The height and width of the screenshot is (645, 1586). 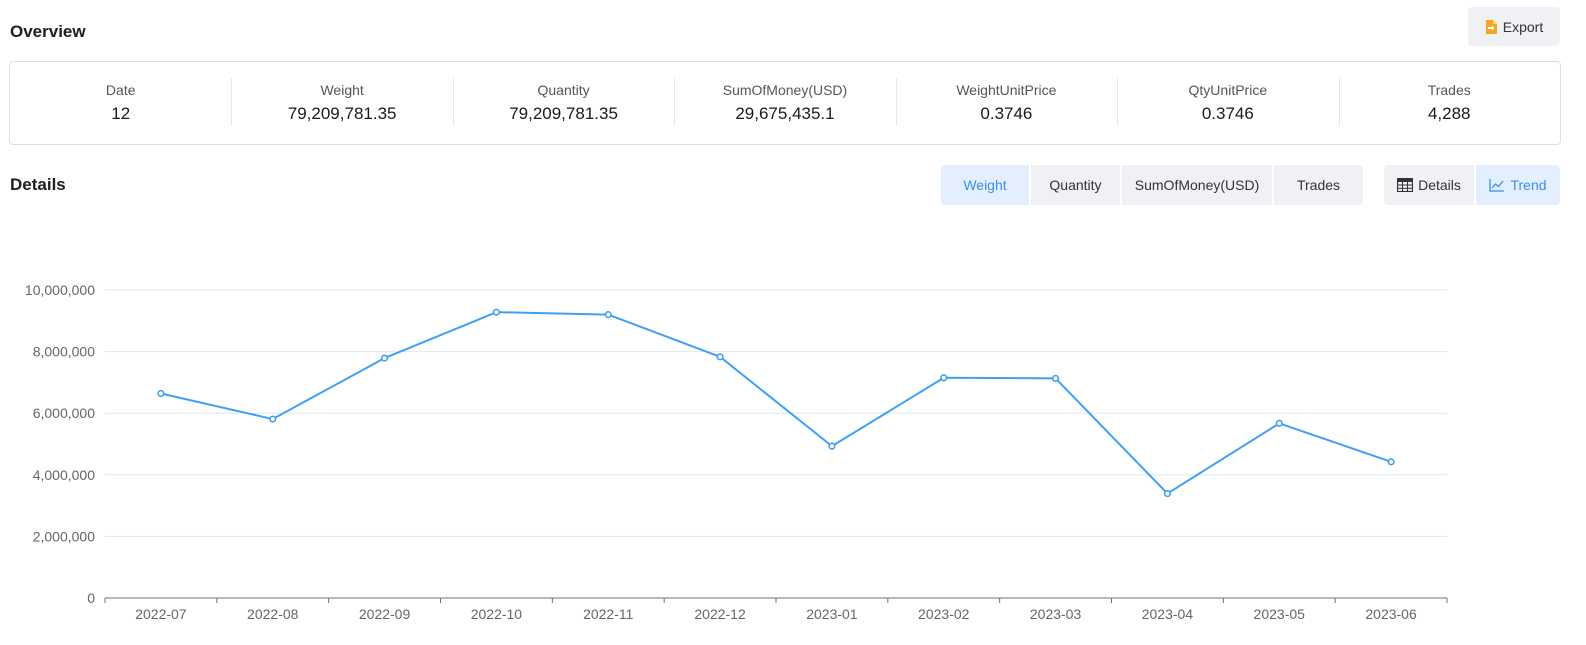 I want to click on tab-details-label: Details, so click(x=1439, y=185).